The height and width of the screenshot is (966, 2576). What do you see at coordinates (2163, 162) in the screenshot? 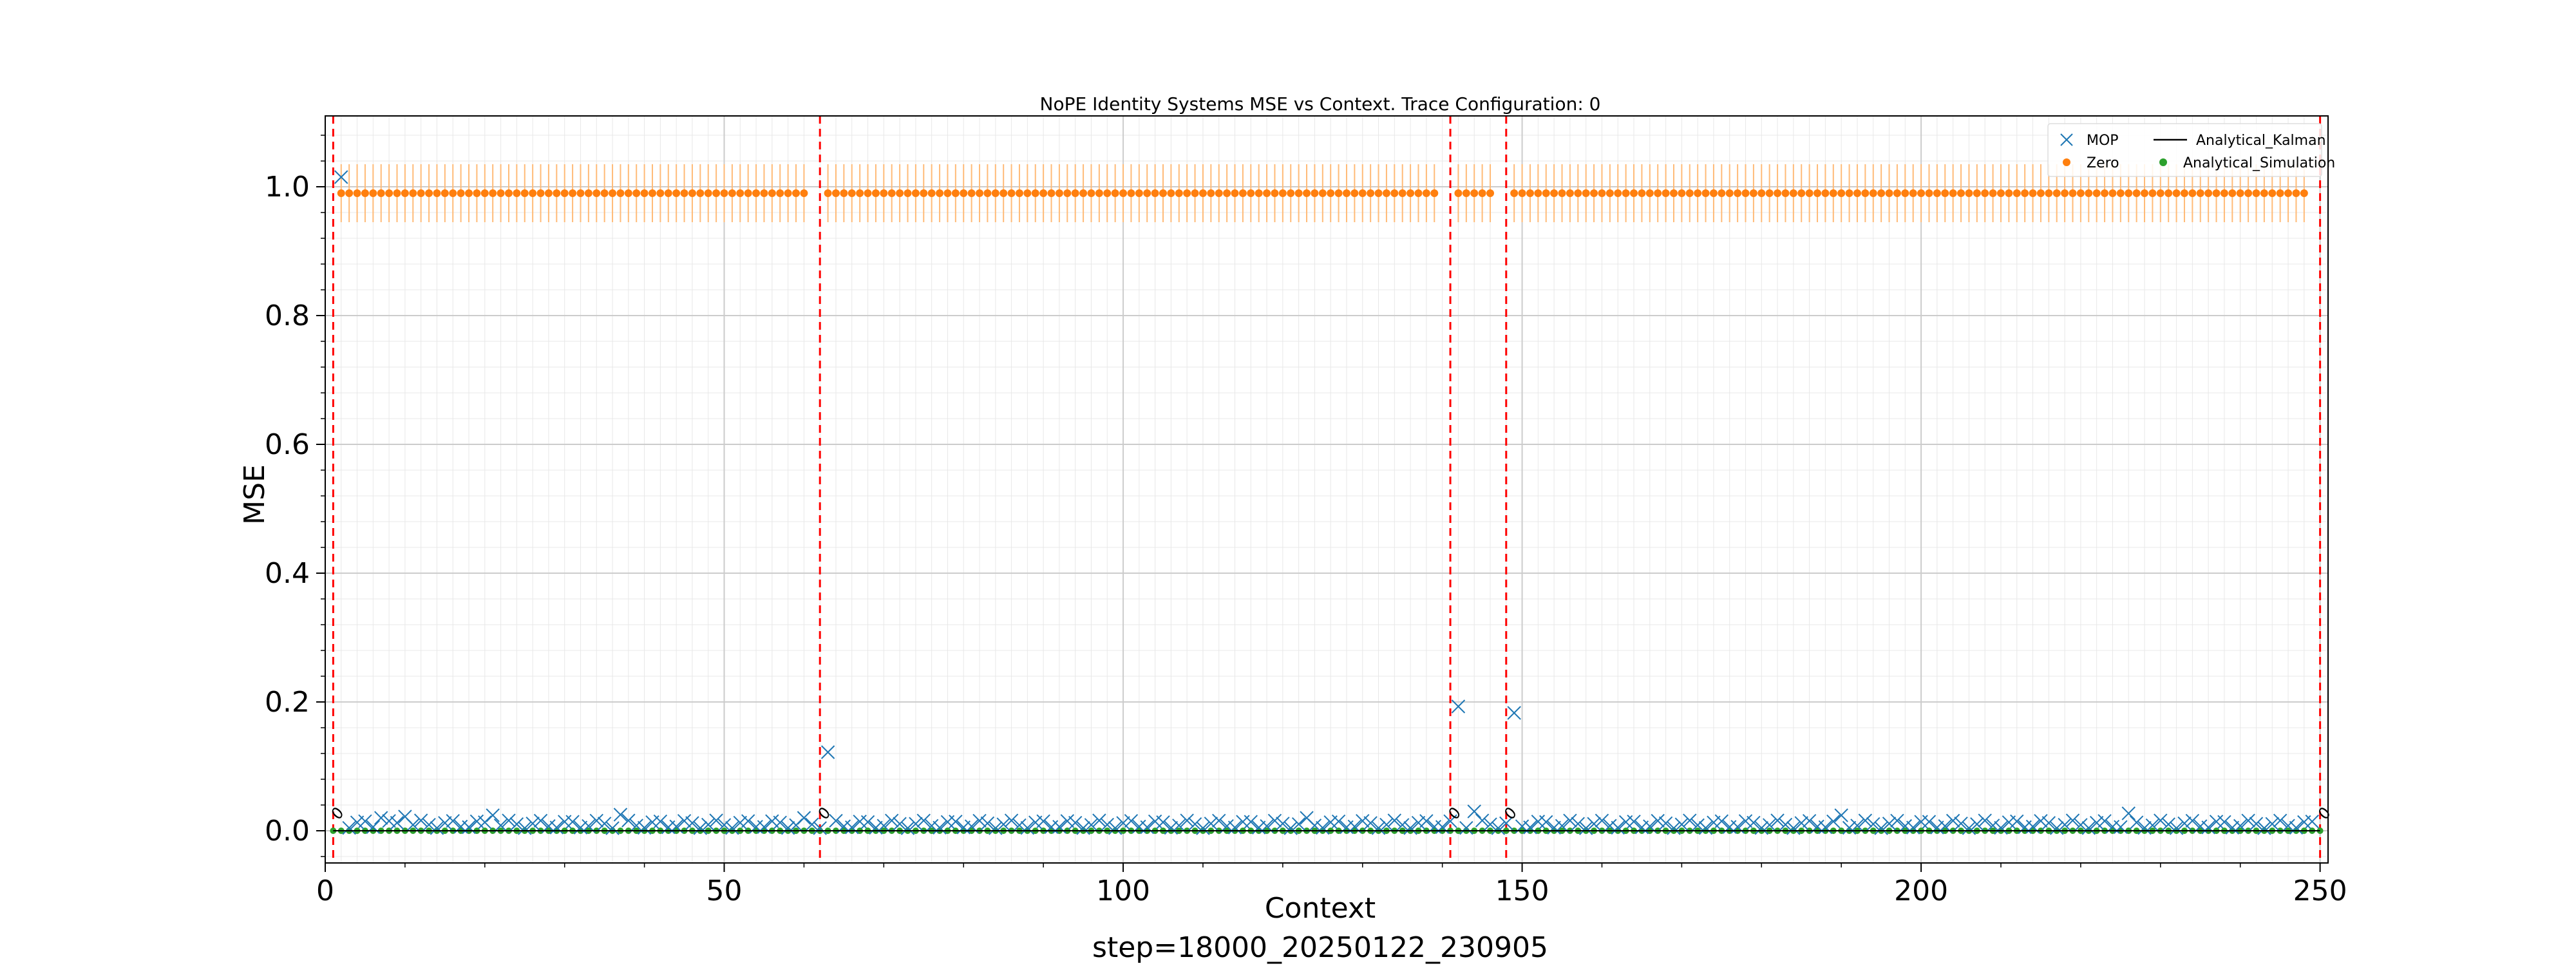
I see `legend-marker-dot` at bounding box center [2163, 162].